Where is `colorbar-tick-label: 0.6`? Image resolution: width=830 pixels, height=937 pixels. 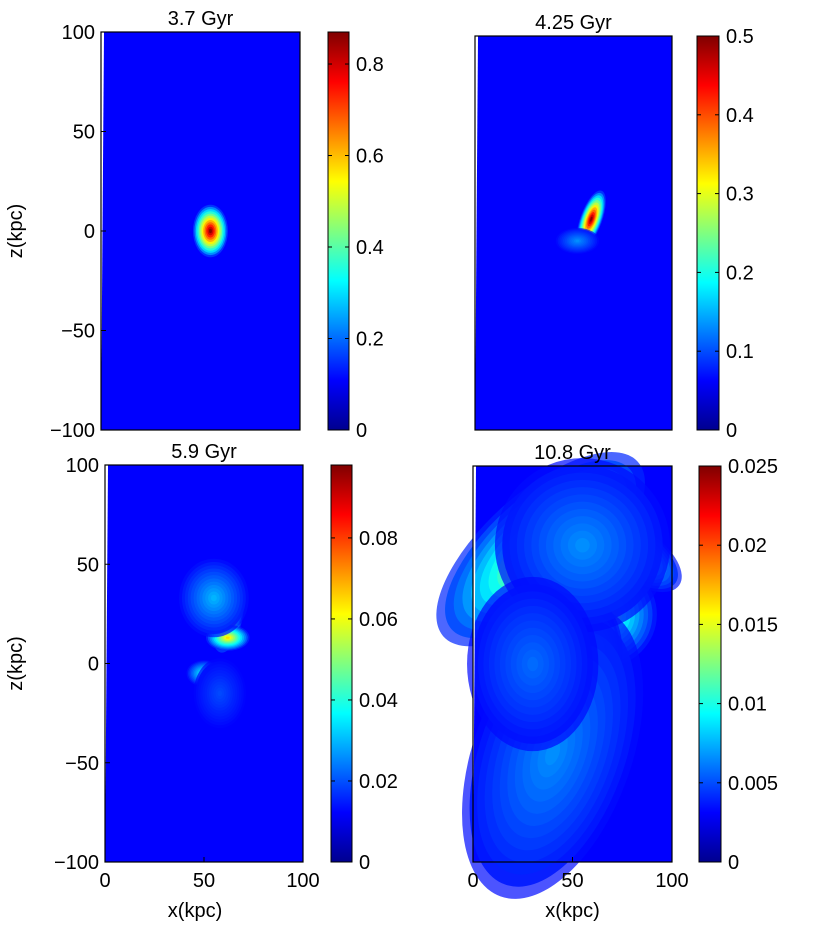 colorbar-tick-label: 0.6 is located at coordinates (370, 157).